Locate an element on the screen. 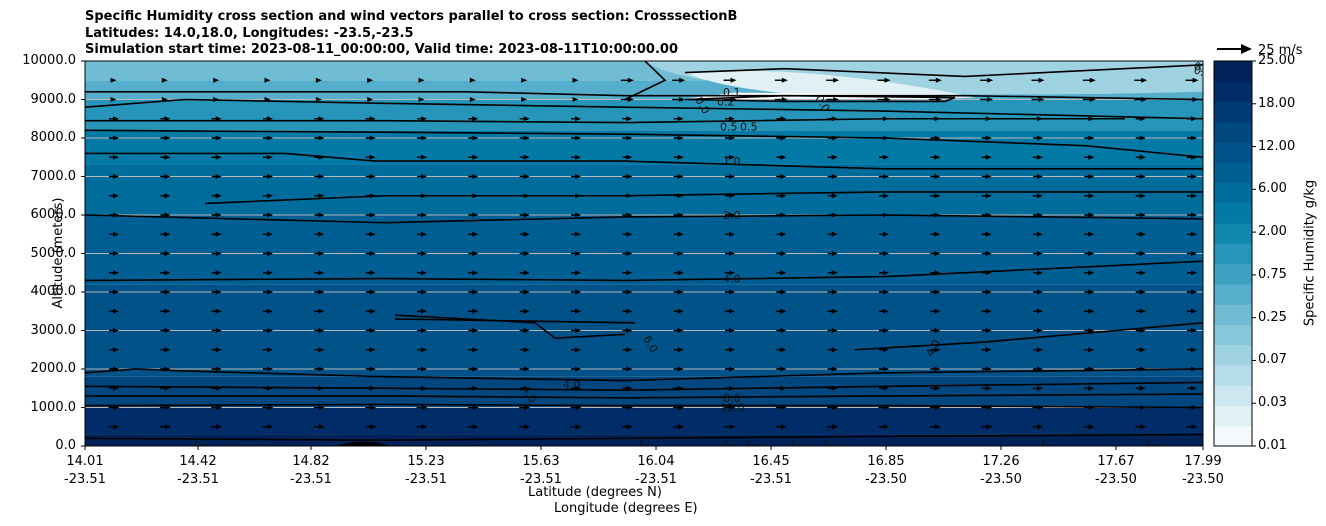  contour-label: 12.0 is located at coordinates (732, 408).